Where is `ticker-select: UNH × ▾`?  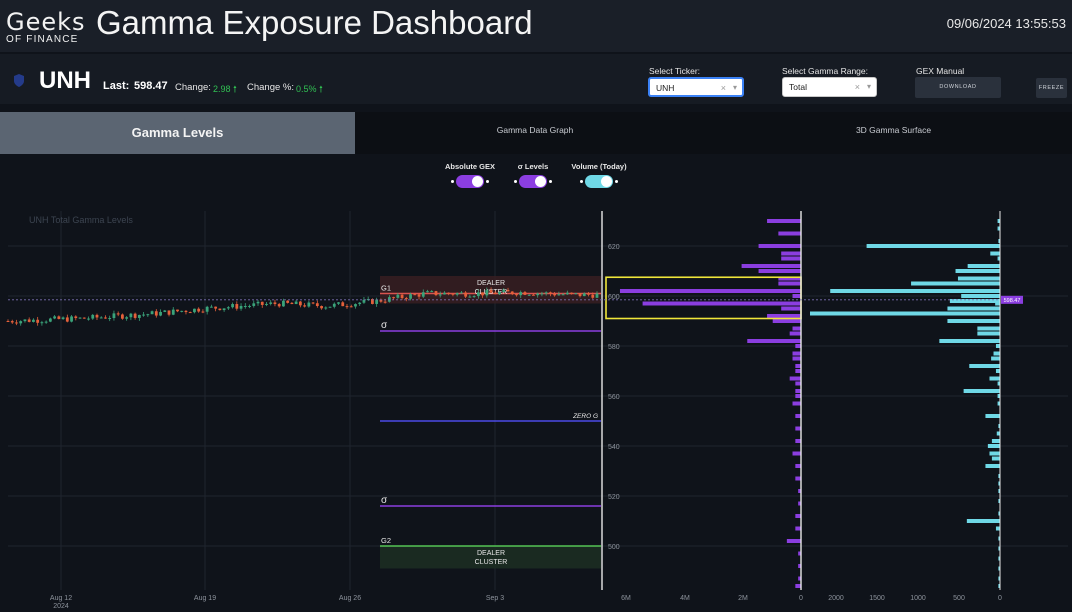
ticker-select: UNH × ▾ is located at coordinates (696, 87).